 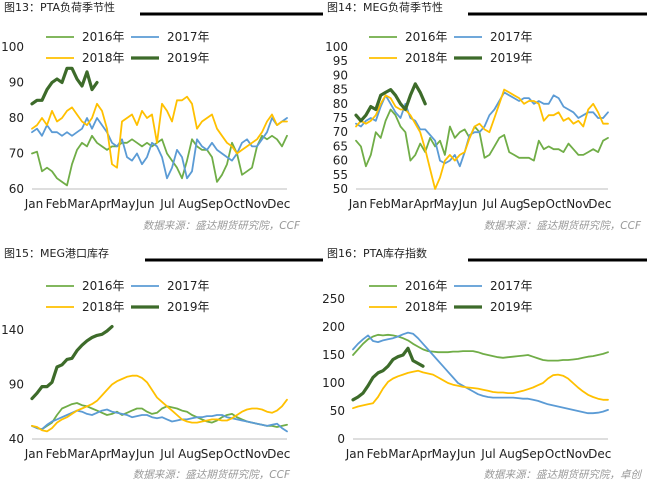 What do you see at coordinates (340, 146) in the screenshot?
I see `y-tick-label: 65` at bounding box center [340, 146].